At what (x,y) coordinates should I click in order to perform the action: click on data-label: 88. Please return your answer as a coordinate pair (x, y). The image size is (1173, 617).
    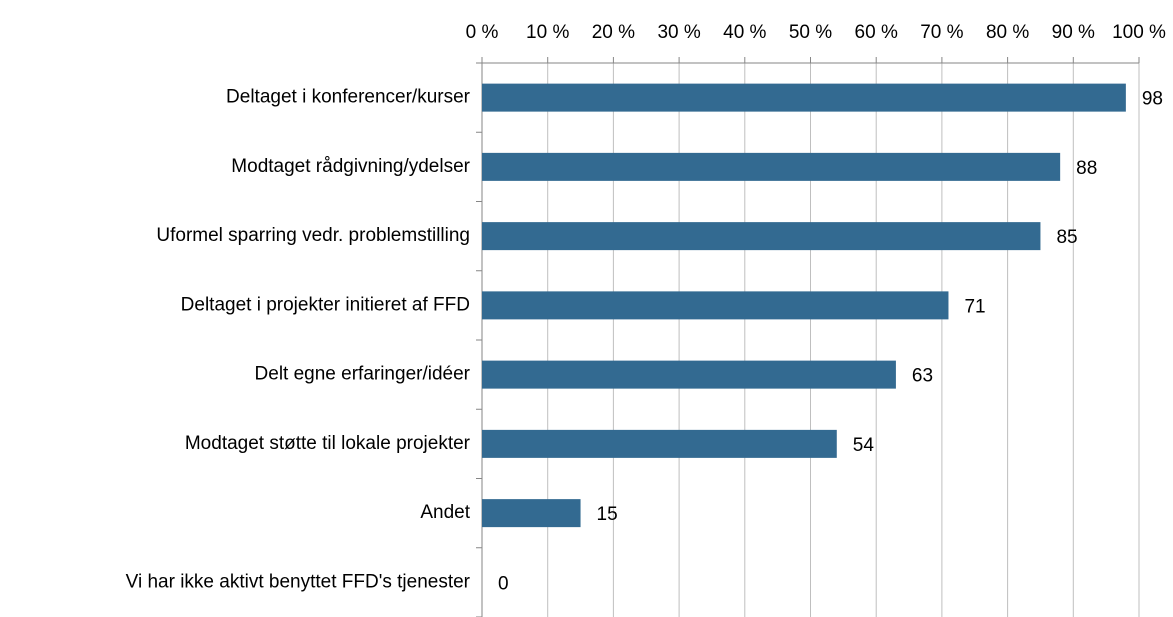
    Looking at the image, I should click on (1086, 168).